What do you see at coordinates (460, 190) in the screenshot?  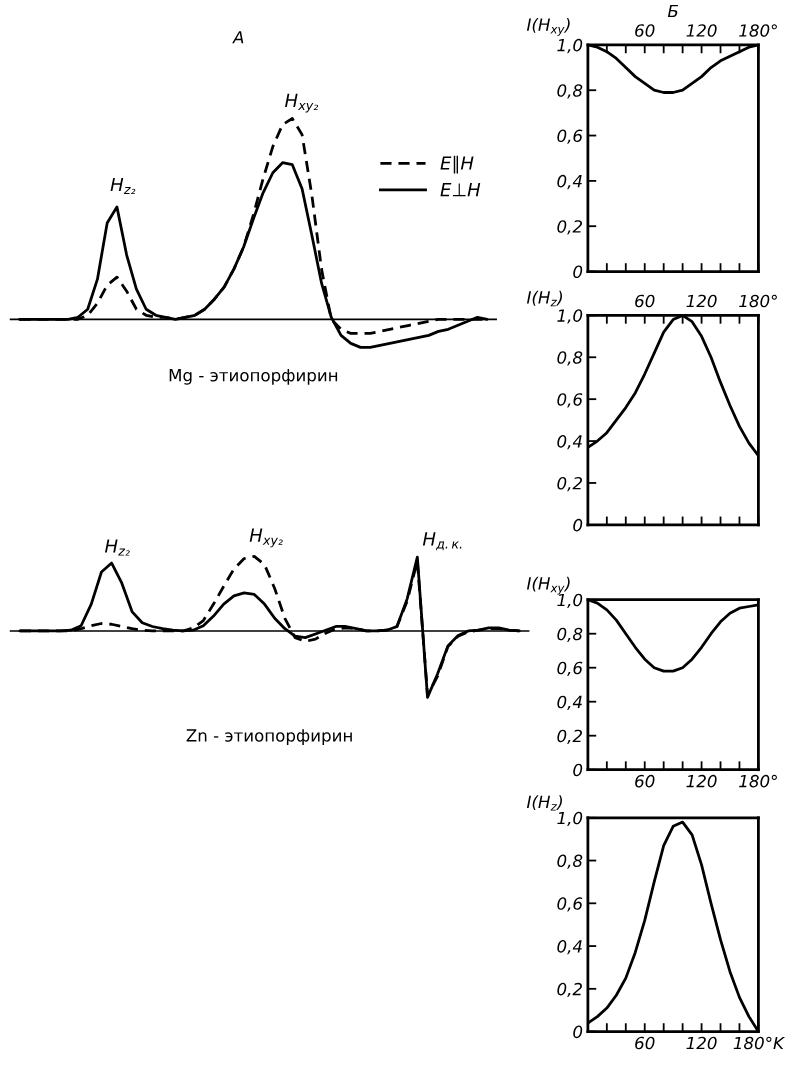 I see `legend-label: E⊥H` at bounding box center [460, 190].